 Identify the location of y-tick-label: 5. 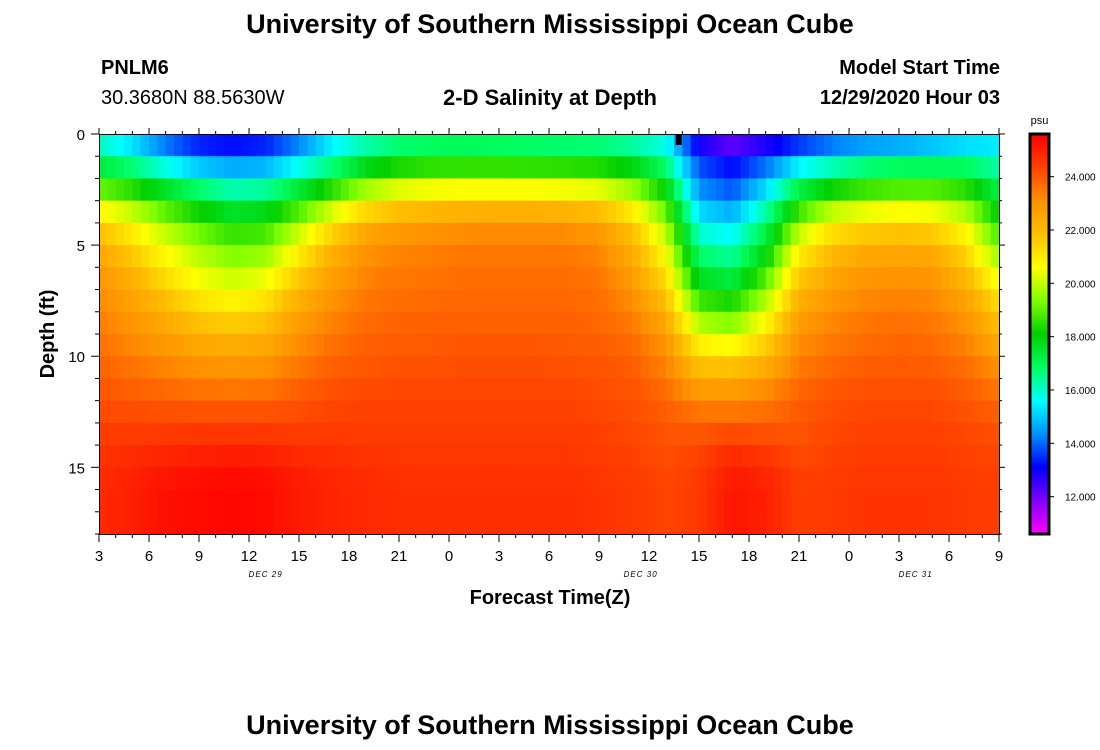
(81, 246).